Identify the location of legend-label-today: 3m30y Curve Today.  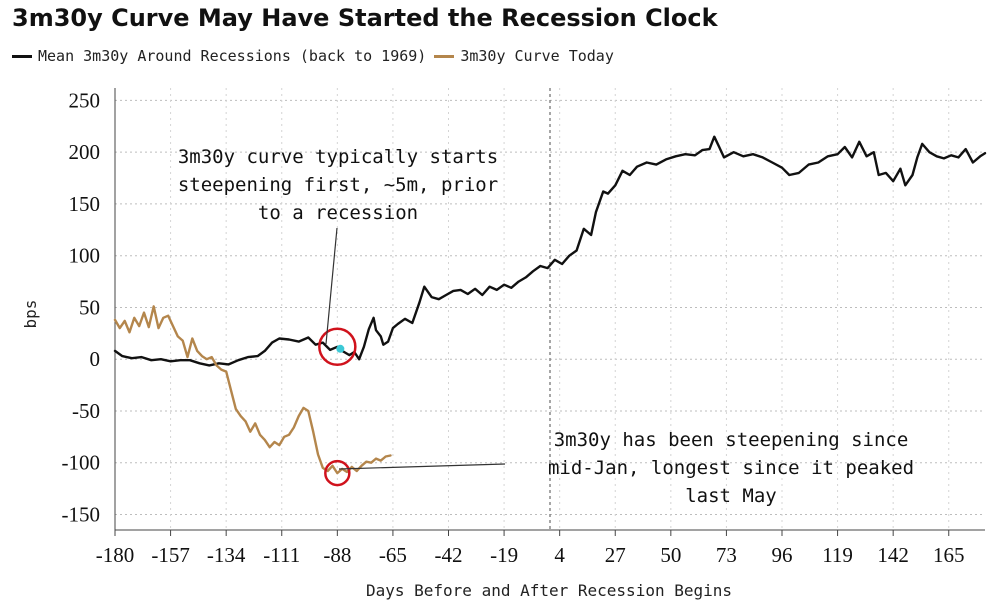
(537, 56).